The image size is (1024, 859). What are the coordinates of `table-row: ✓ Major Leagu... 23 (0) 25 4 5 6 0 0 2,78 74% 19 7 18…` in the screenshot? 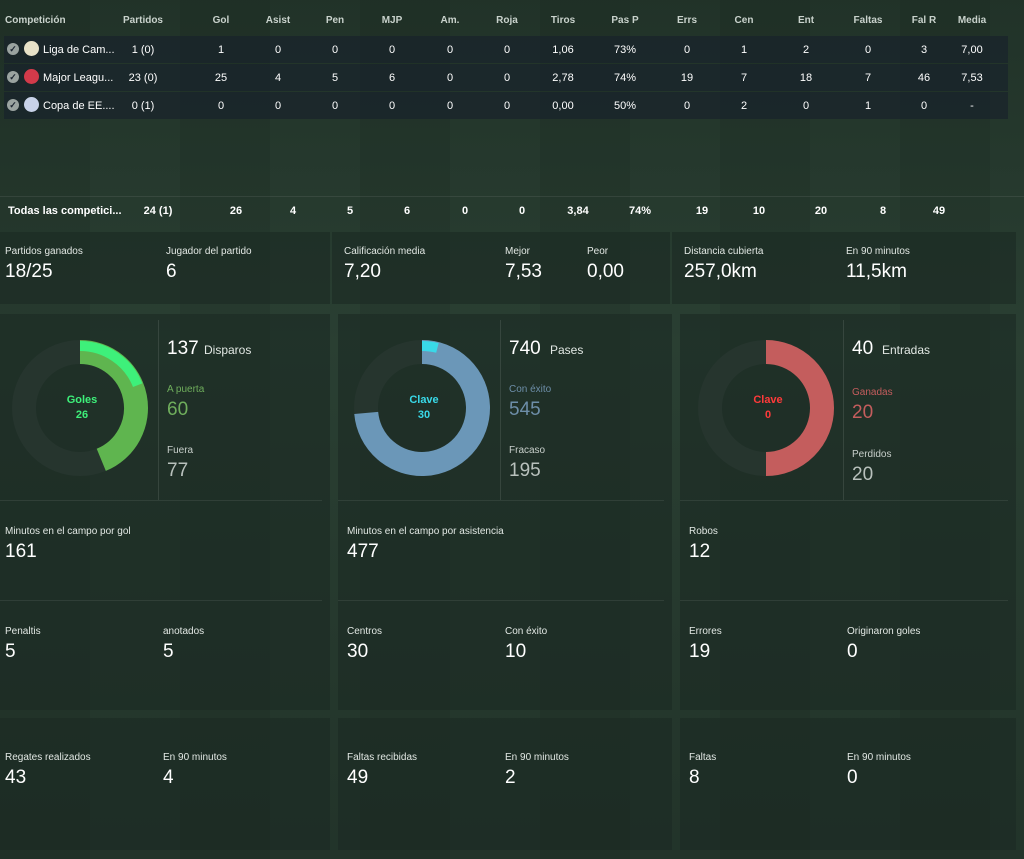 It's located at (506, 77).